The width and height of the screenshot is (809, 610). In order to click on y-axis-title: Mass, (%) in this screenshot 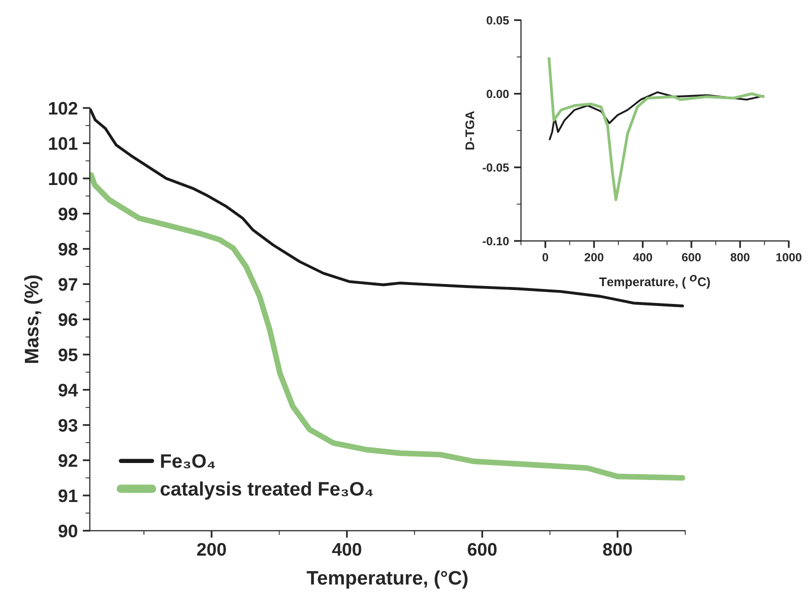, I will do `click(33, 319)`.